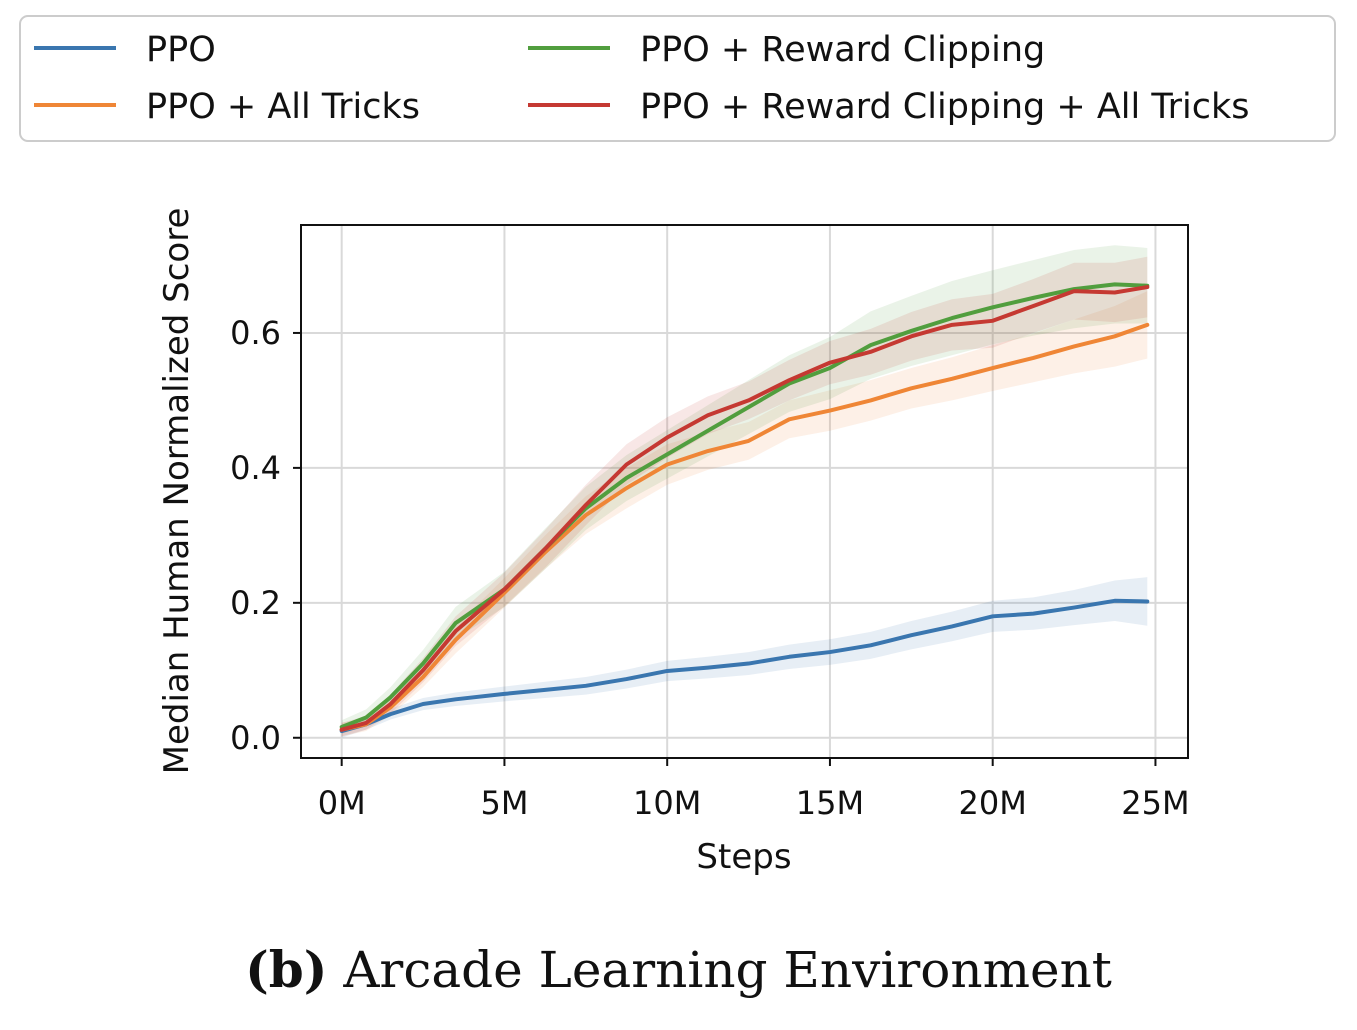 Image resolution: width=1357 pixels, height=1030 pixels. I want to click on x-tick-label: 20M, so click(993, 803).